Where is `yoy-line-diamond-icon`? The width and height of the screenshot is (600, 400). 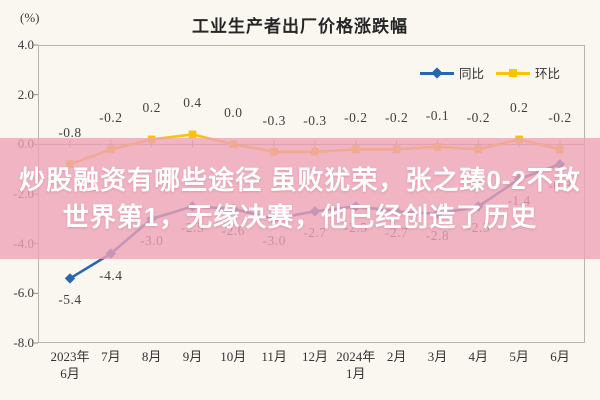 yoy-line-diamond-icon is located at coordinates (437, 72).